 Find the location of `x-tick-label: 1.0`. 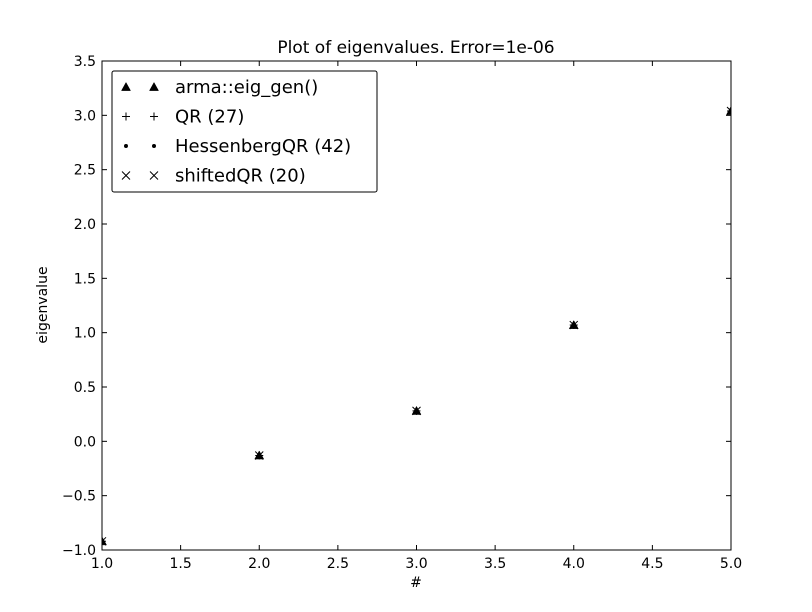

x-tick-label: 1.0 is located at coordinates (102, 564).